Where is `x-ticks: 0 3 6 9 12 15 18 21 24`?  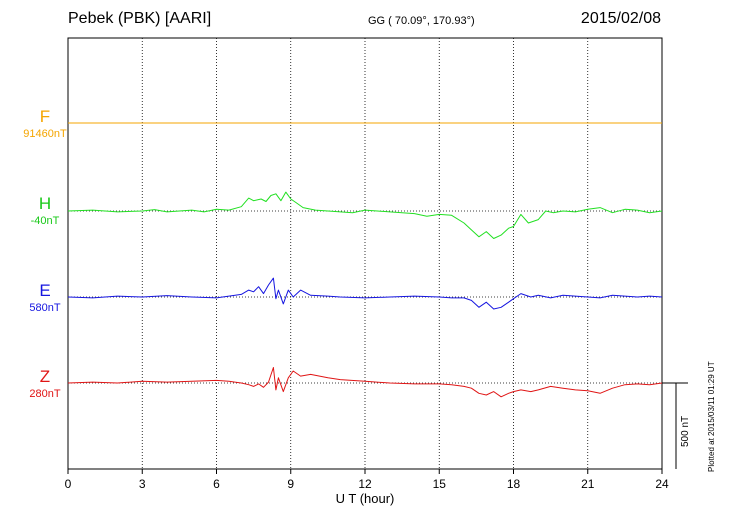
x-ticks: 0 3 6 9 12 15 18 21 24 is located at coordinates (367, 480).